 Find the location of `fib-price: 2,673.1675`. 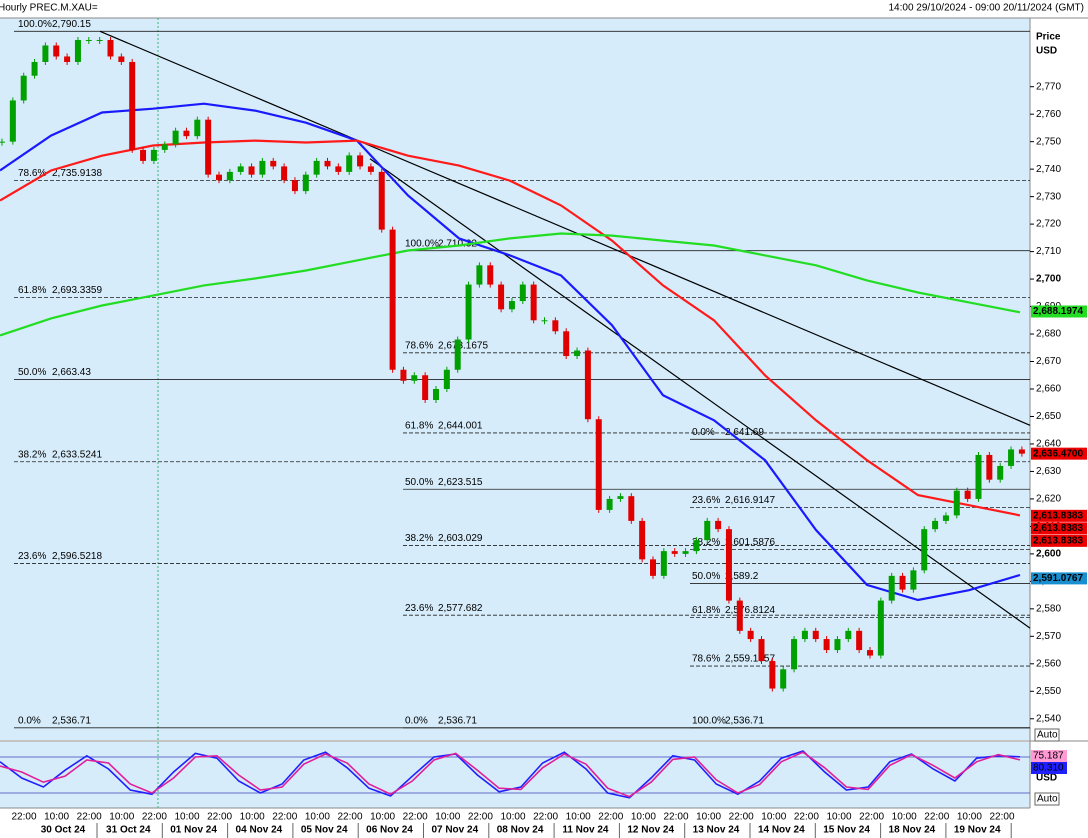

fib-price: 2,673.1675 is located at coordinates (463, 345).